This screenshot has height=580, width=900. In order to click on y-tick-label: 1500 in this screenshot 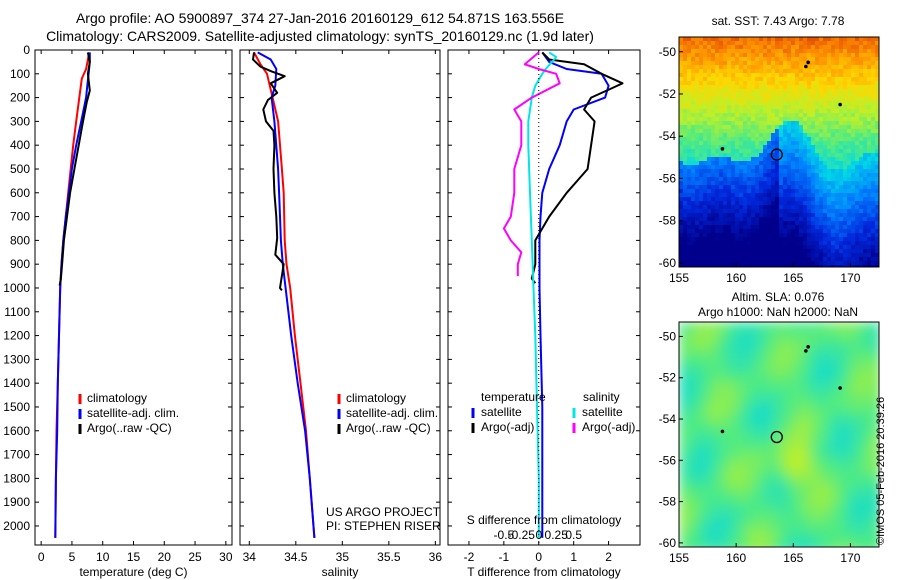, I will do `click(16, 407)`.